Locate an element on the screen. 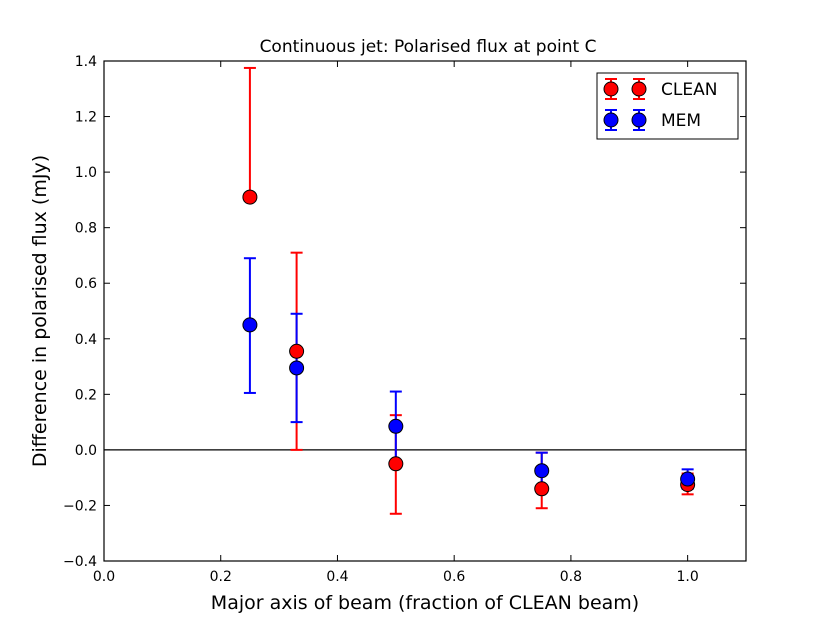  x-tick-label: 1.0 is located at coordinates (688, 577).